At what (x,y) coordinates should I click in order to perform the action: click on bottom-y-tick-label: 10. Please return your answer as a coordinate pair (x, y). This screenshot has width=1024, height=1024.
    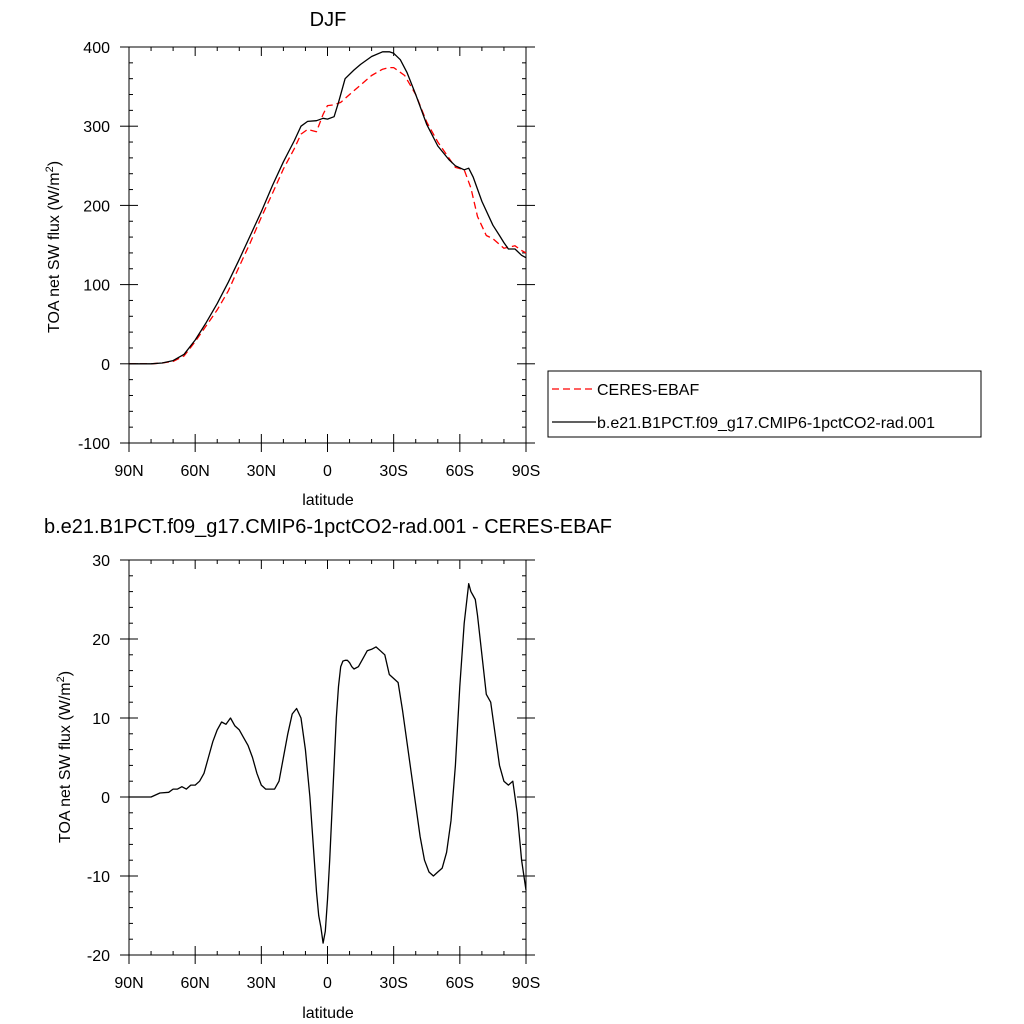
    Looking at the image, I should click on (101, 719).